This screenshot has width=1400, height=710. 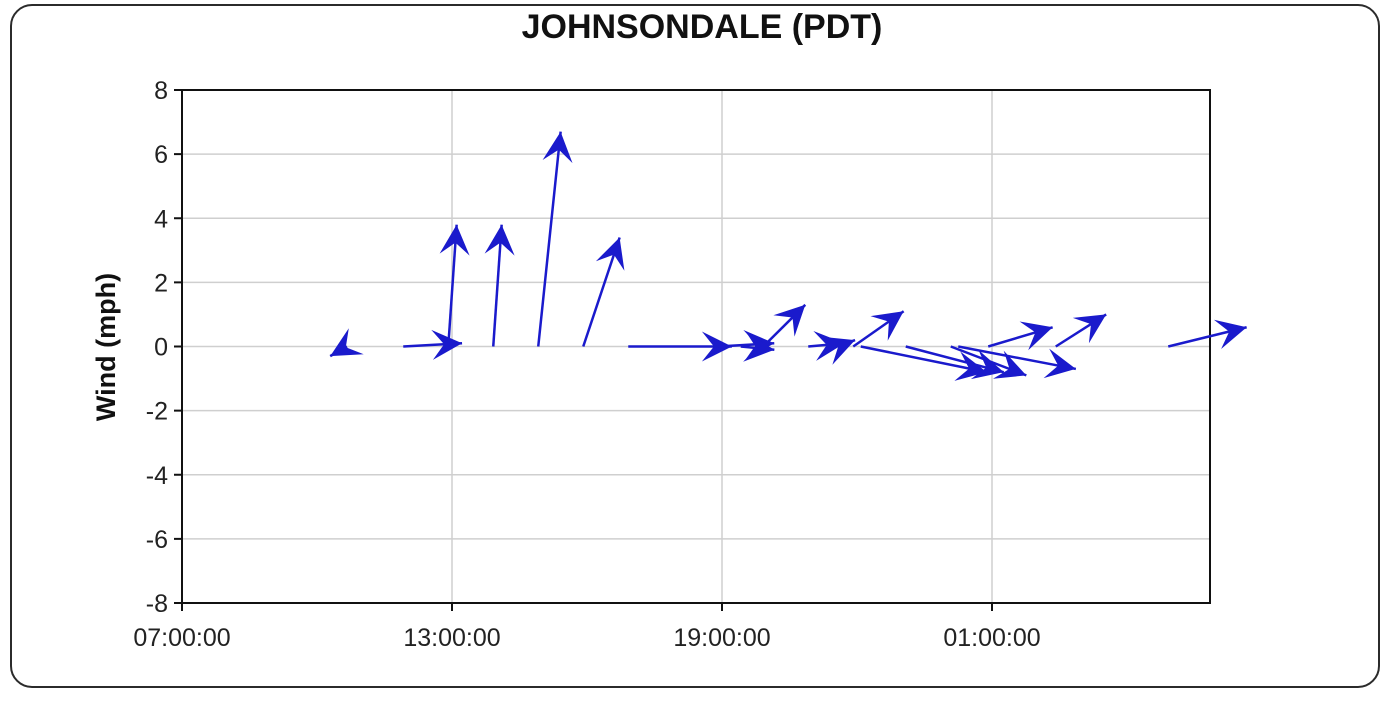 I want to click on y-tick-label: -8, so click(x=157, y=604).